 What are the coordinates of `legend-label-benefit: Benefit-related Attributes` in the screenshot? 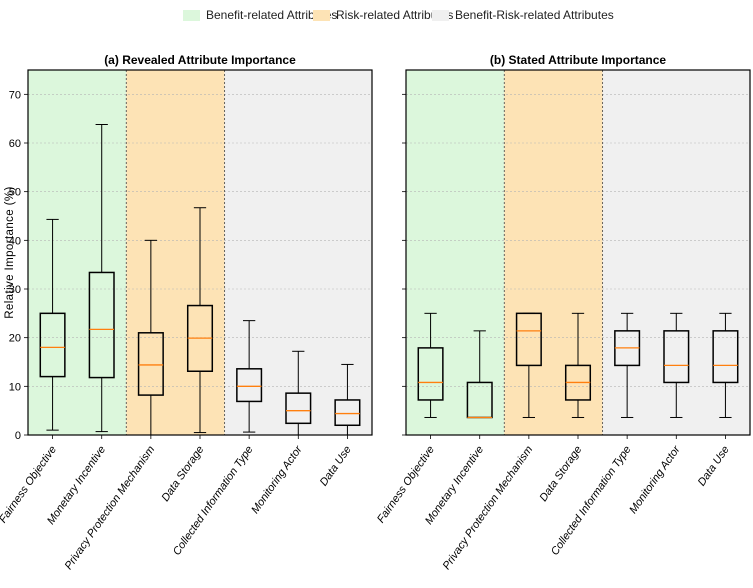 It's located at (272, 15).